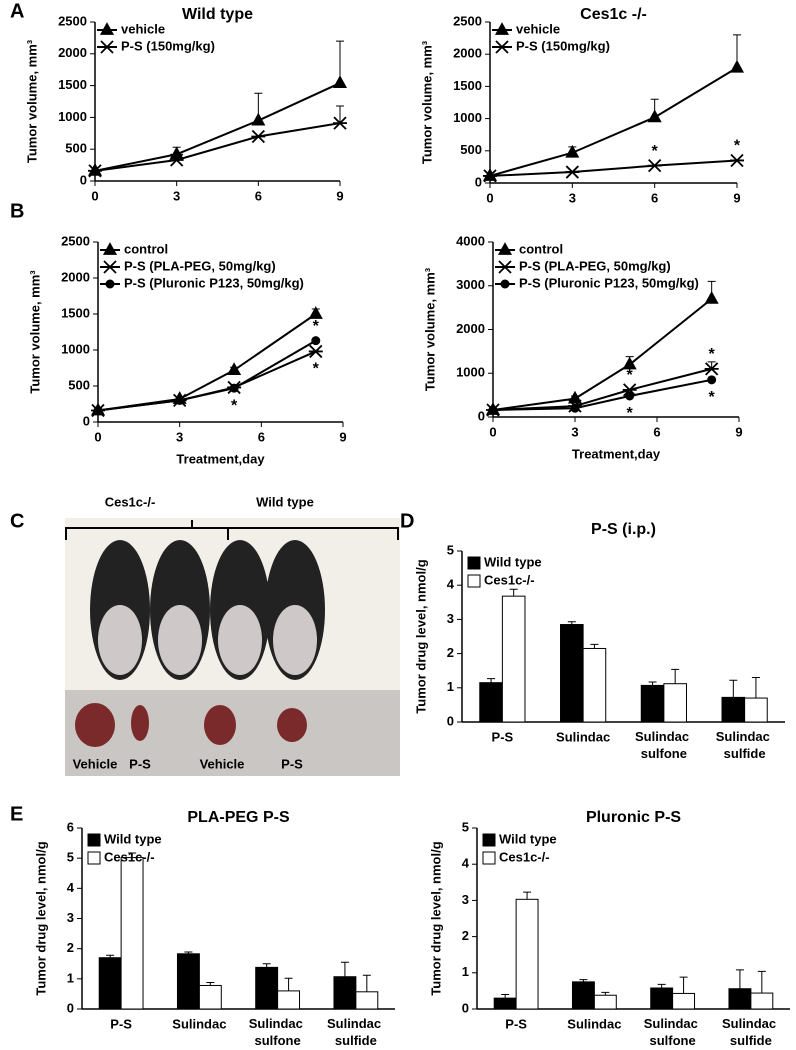 The image size is (796, 1050). I want to click on legend-label: P-S (PLA-PEG, 50mg/kg), so click(595, 265).